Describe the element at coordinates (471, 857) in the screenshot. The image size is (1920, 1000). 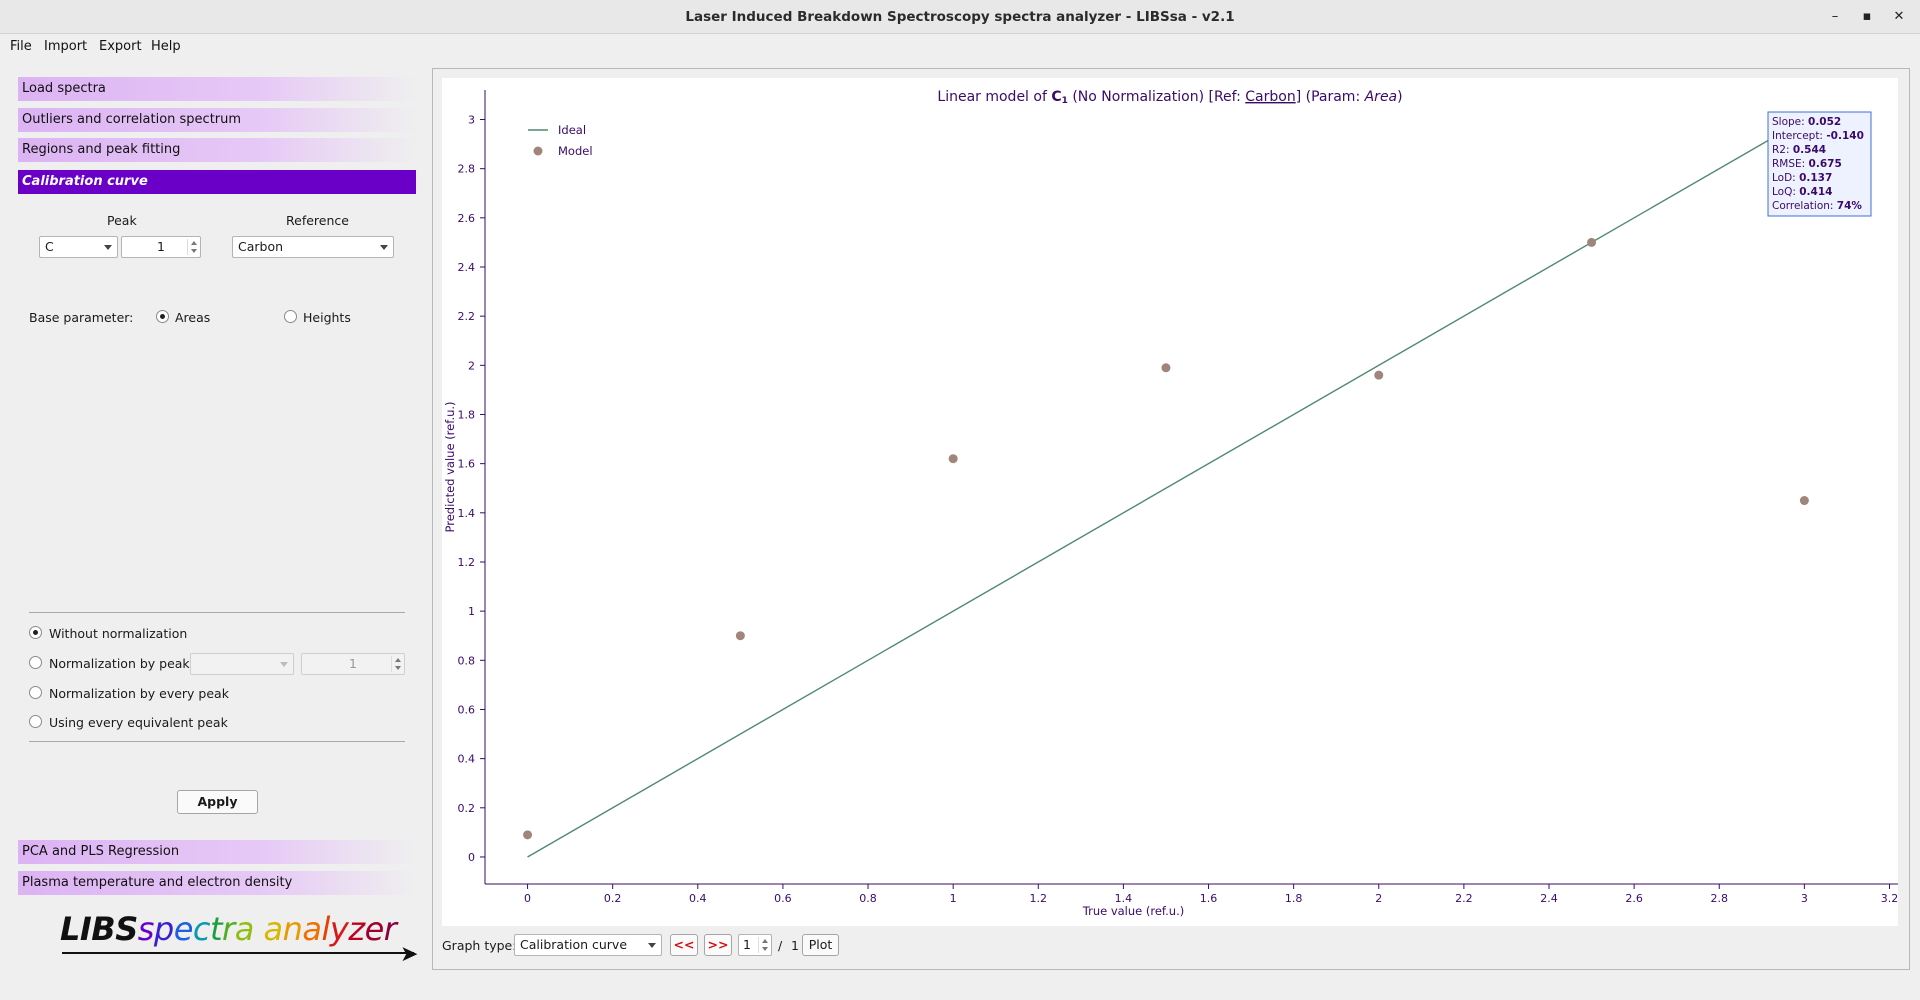
I see `y-tick-label: 0` at that location.